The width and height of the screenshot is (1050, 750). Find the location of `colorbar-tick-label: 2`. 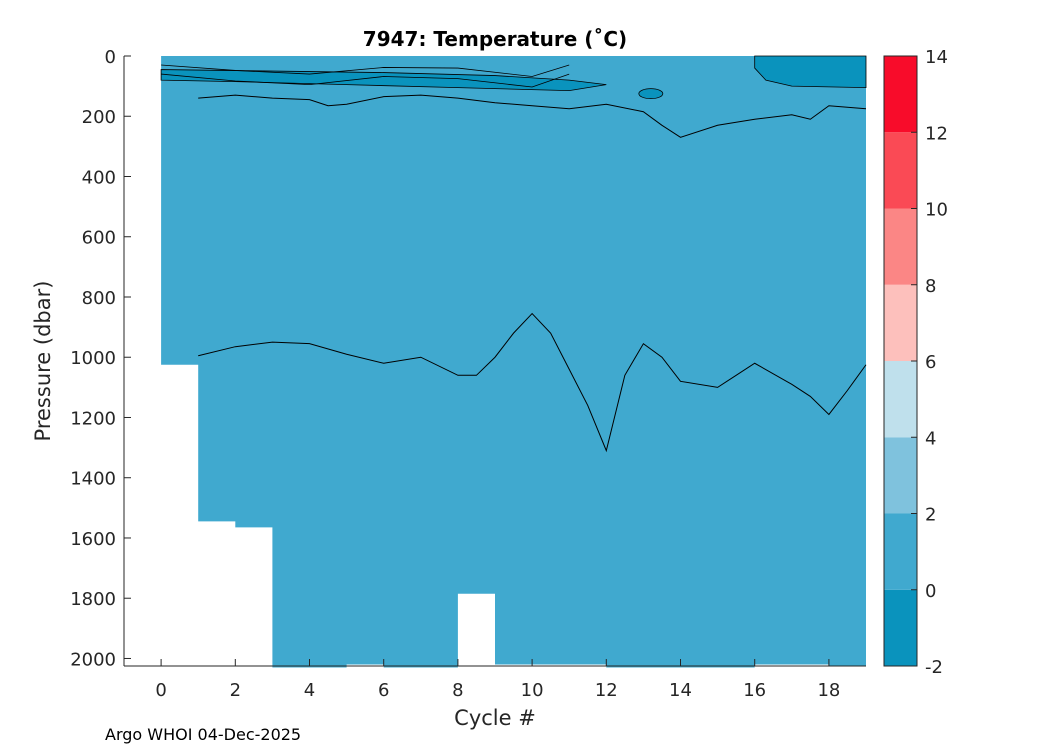

colorbar-tick-label: 2 is located at coordinates (930, 515).